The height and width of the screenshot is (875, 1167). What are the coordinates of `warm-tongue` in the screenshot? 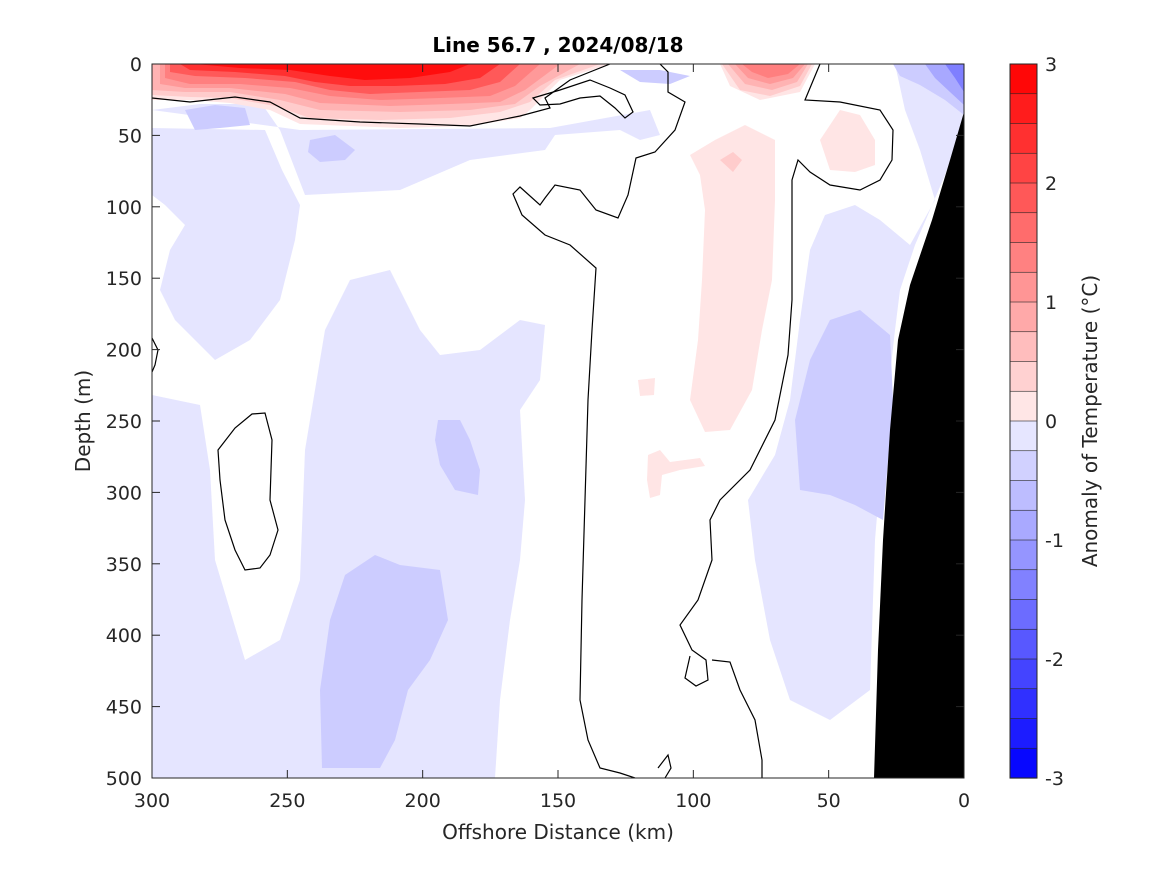 It's located at (732, 278).